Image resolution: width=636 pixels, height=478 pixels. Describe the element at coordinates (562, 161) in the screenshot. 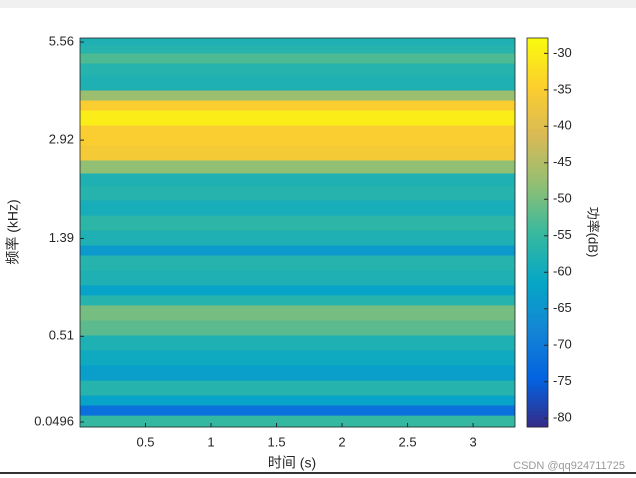

I see `colorbar-tick-label: -45` at that location.